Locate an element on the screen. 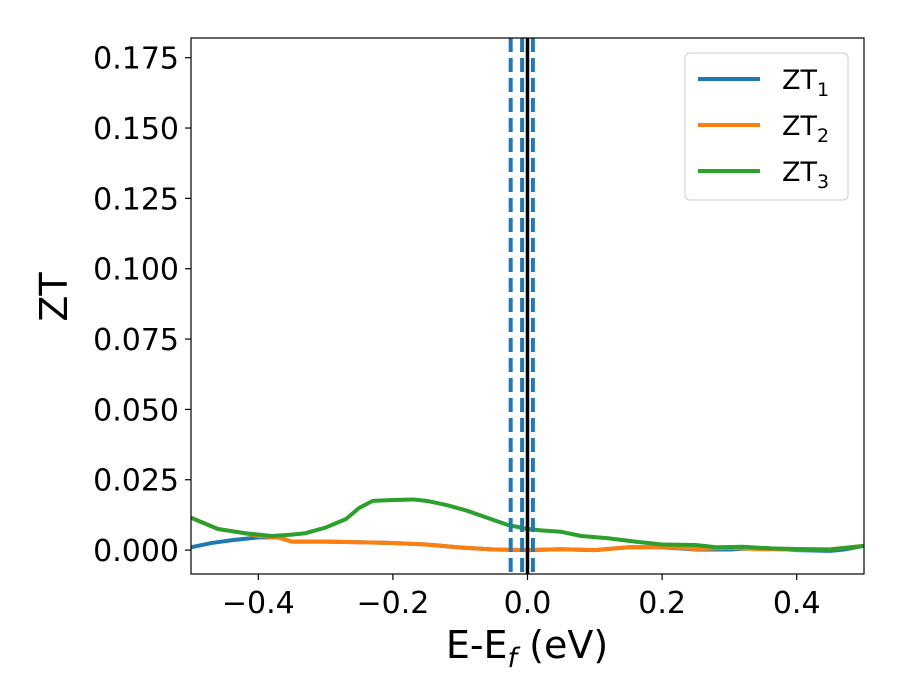  x-axis-title: E-Ef (eV) is located at coordinates (527, 648).